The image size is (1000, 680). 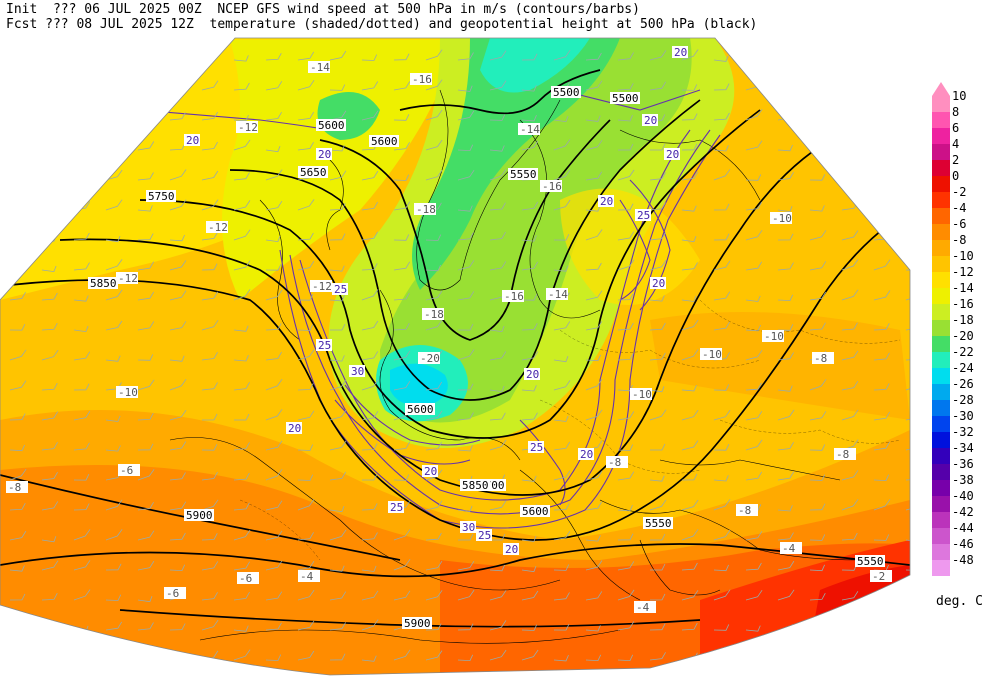 I want to click on legend-level: -48, so click(x=964, y=564).